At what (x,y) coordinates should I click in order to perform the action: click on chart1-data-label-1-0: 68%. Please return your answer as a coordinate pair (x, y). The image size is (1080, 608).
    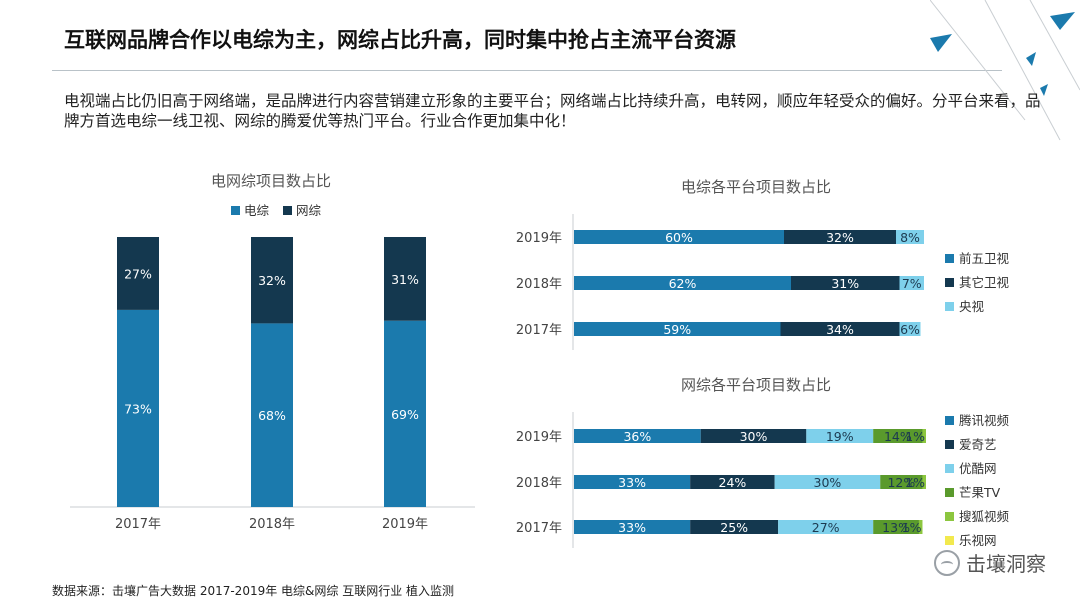
    Looking at the image, I should click on (272, 415).